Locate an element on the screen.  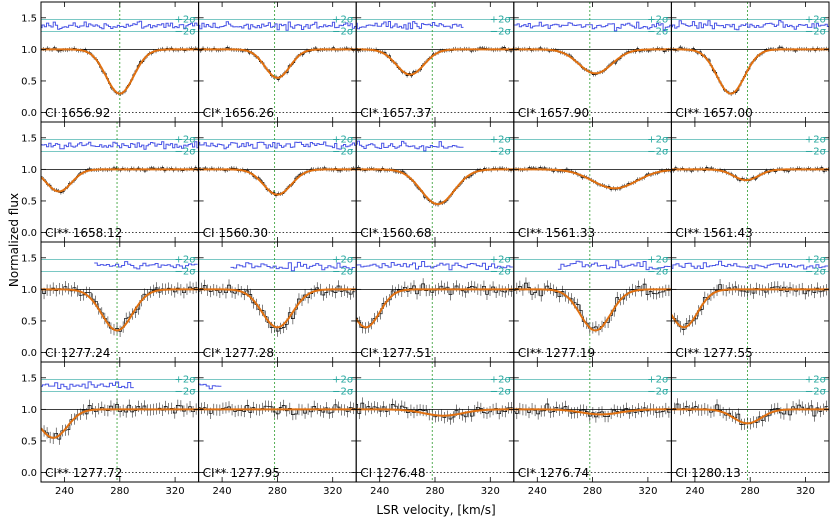
panel-10: +2σ−2σ CI** 1561.43 is located at coordinates (750, 182).